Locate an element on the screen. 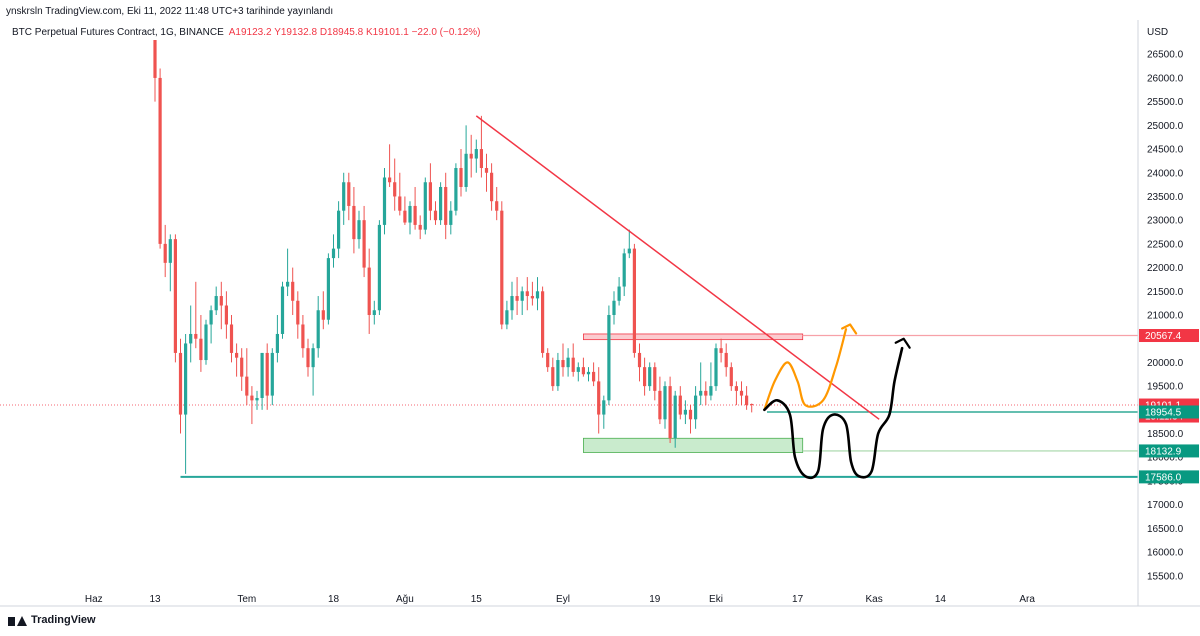  x-tick-label: 19 is located at coordinates (655, 599).